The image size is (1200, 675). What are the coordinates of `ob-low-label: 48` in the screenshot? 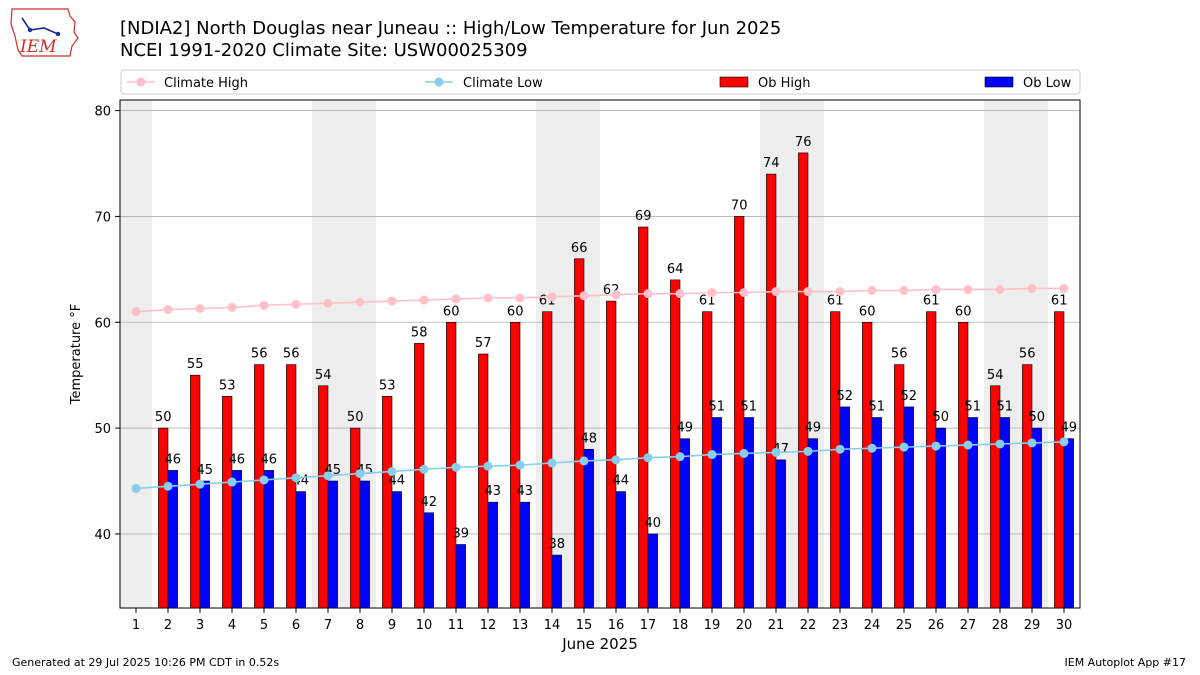 It's located at (589, 438).